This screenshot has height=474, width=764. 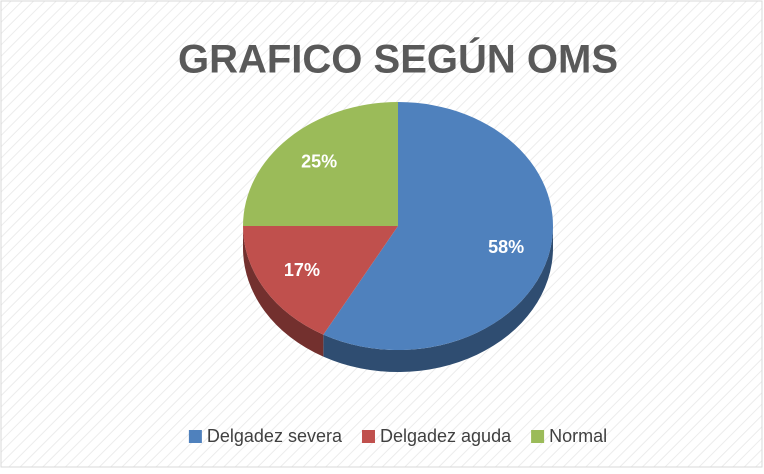 What do you see at coordinates (275, 436) in the screenshot?
I see `legend-label: Delgadez severa` at bounding box center [275, 436].